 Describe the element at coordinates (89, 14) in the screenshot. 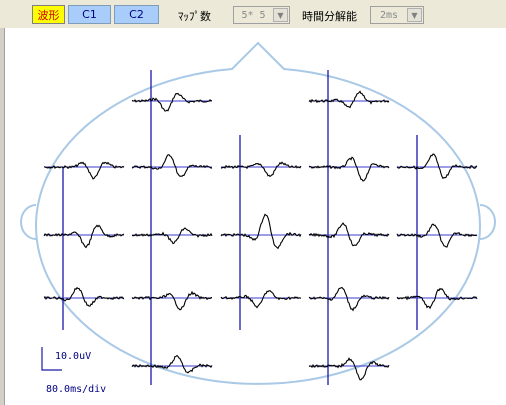

I see `c1-button: C1` at that location.